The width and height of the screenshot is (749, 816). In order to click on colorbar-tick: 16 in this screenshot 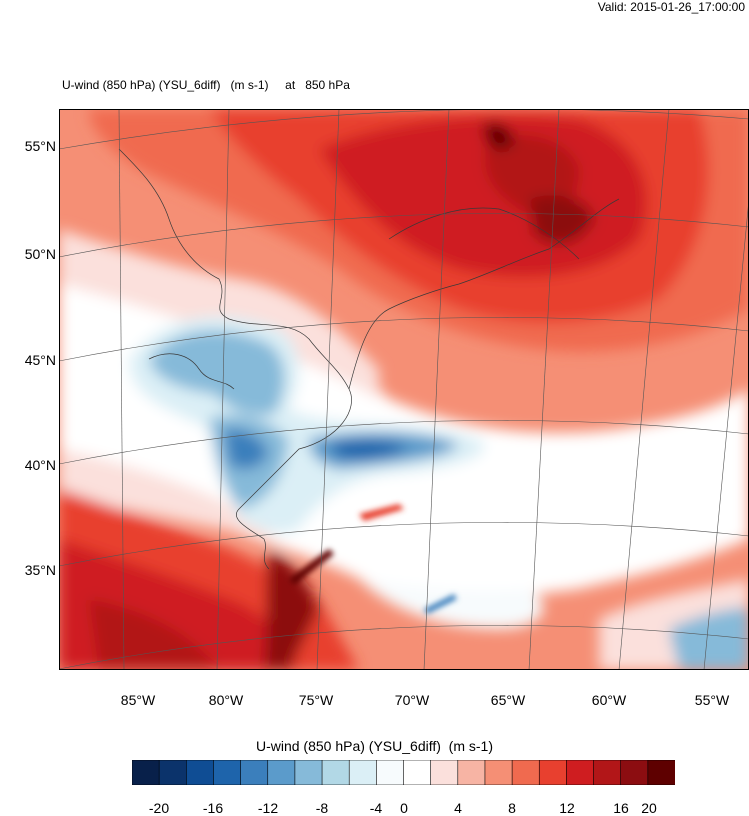, I will do `click(621, 808)`.